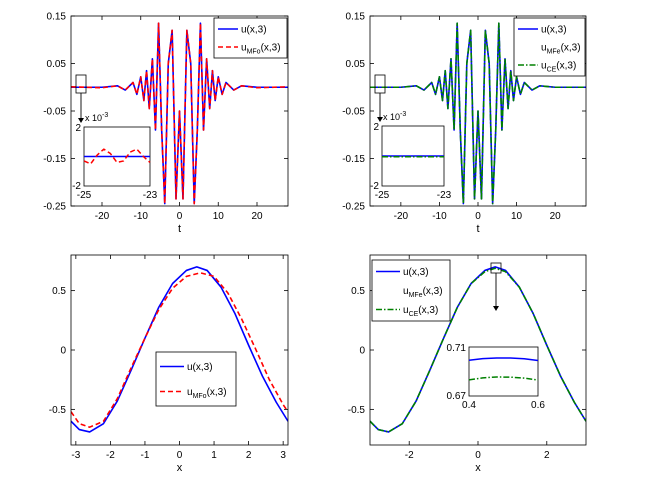  I want to click on legend: u(x,3) uMFo(x,3), so click(196, 379).